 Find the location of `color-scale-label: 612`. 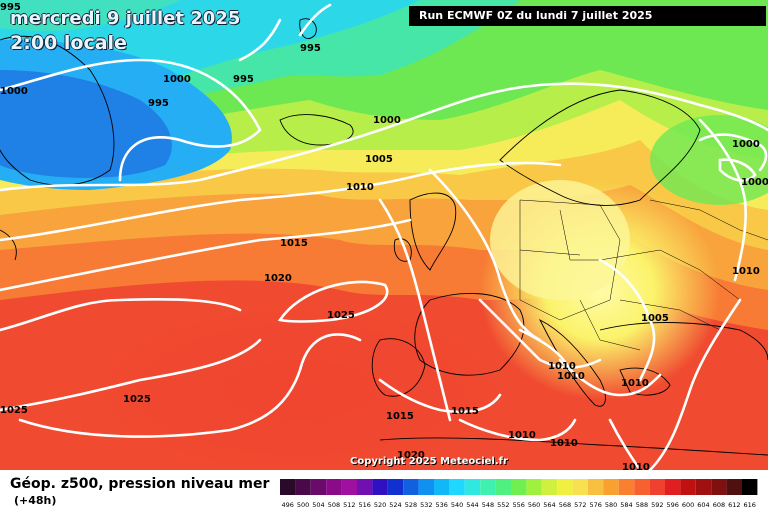

color-scale-label: 612 is located at coordinates (734, 505).